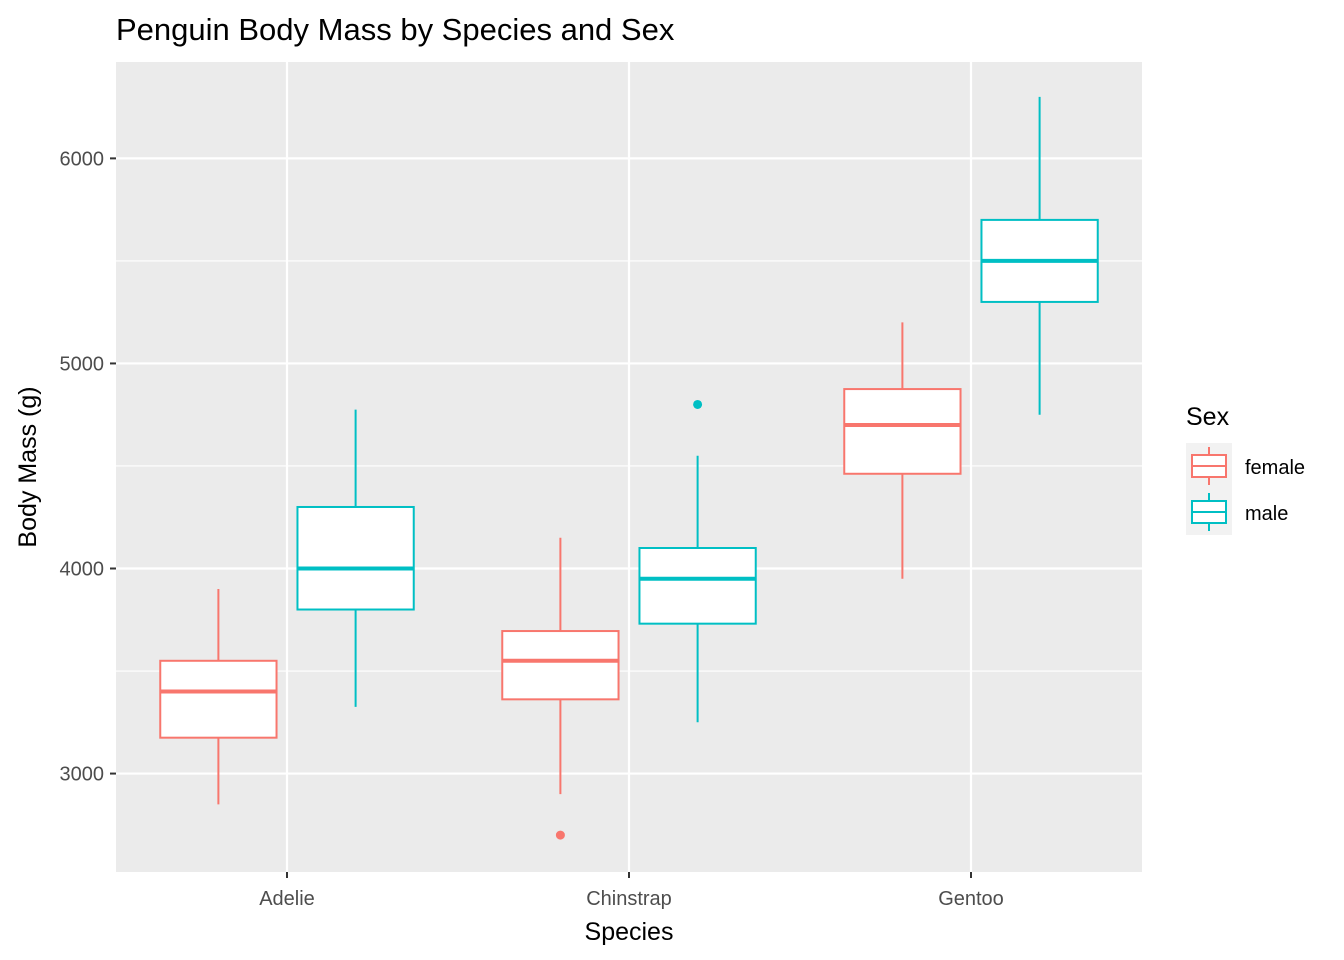  What do you see at coordinates (629, 899) in the screenshot?
I see `x-tick-label: Chinstrap` at bounding box center [629, 899].